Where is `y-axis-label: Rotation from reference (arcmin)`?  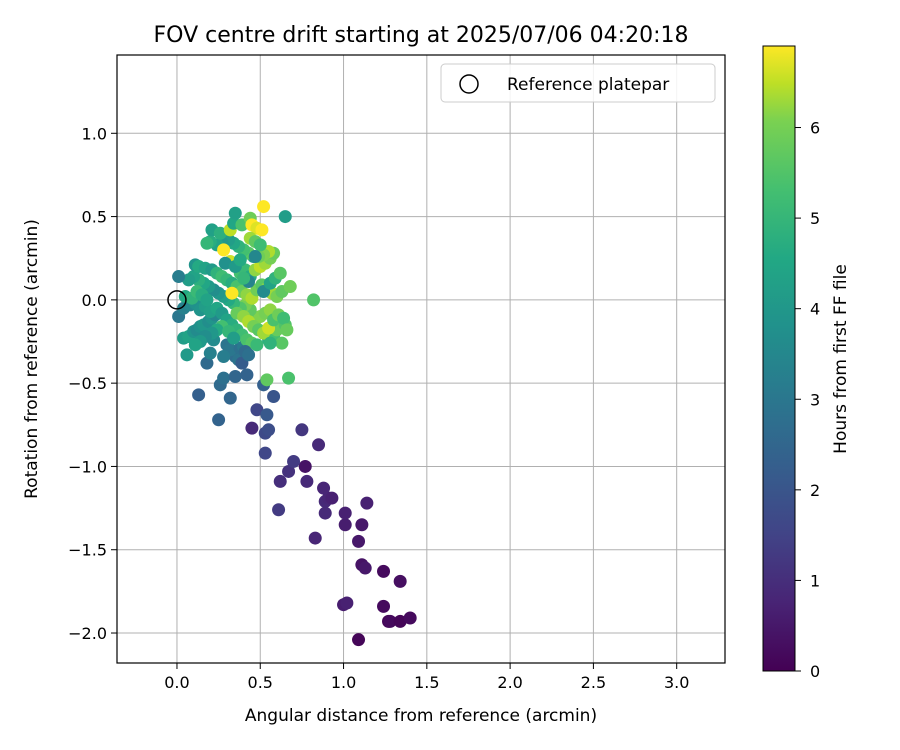
y-axis-label: Rotation from reference (arcmin) is located at coordinates (32, 359).